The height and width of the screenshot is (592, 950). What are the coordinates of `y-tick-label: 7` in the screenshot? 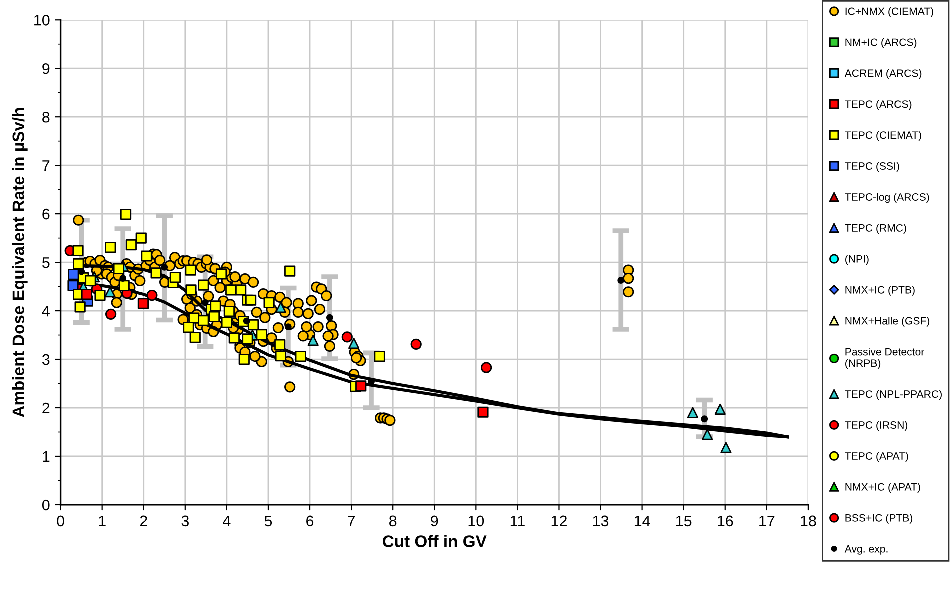 It's located at (46, 166).